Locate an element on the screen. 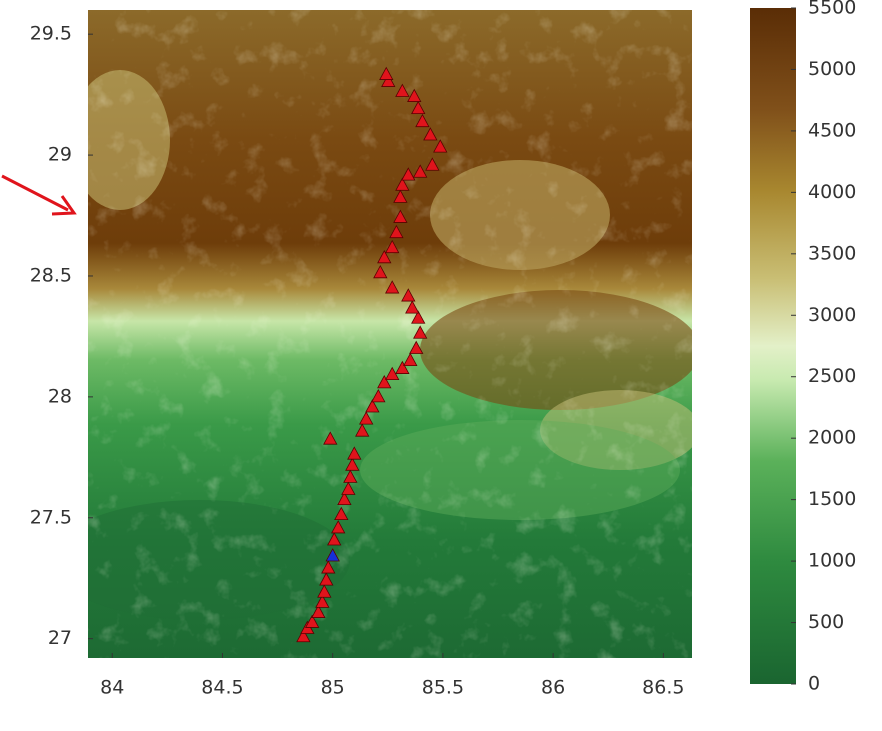  colorbar-tick-label: 500 is located at coordinates (826, 622).